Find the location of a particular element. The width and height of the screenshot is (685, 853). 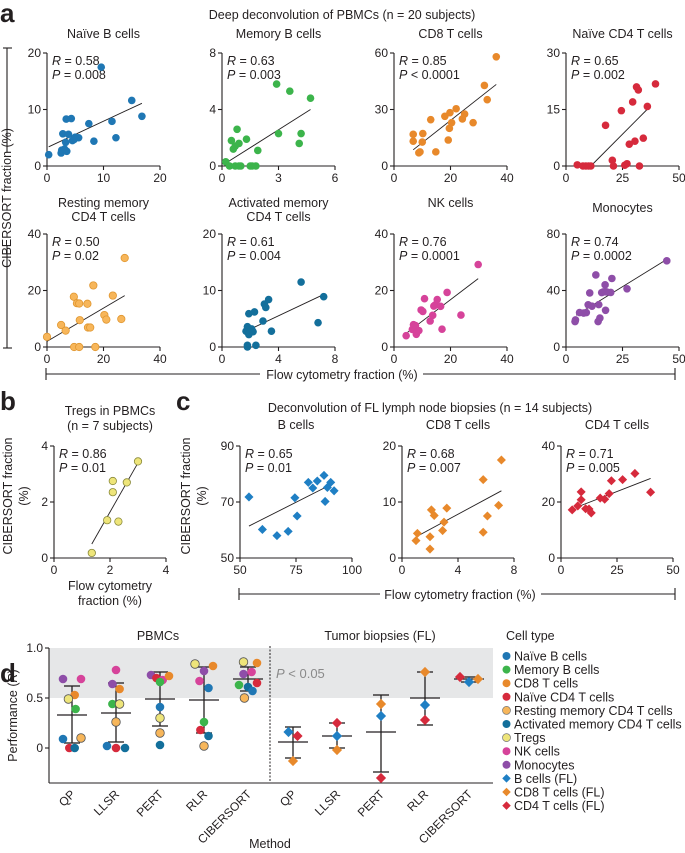

legend-item: CD8 T cells (FL) is located at coordinates (553, 793).